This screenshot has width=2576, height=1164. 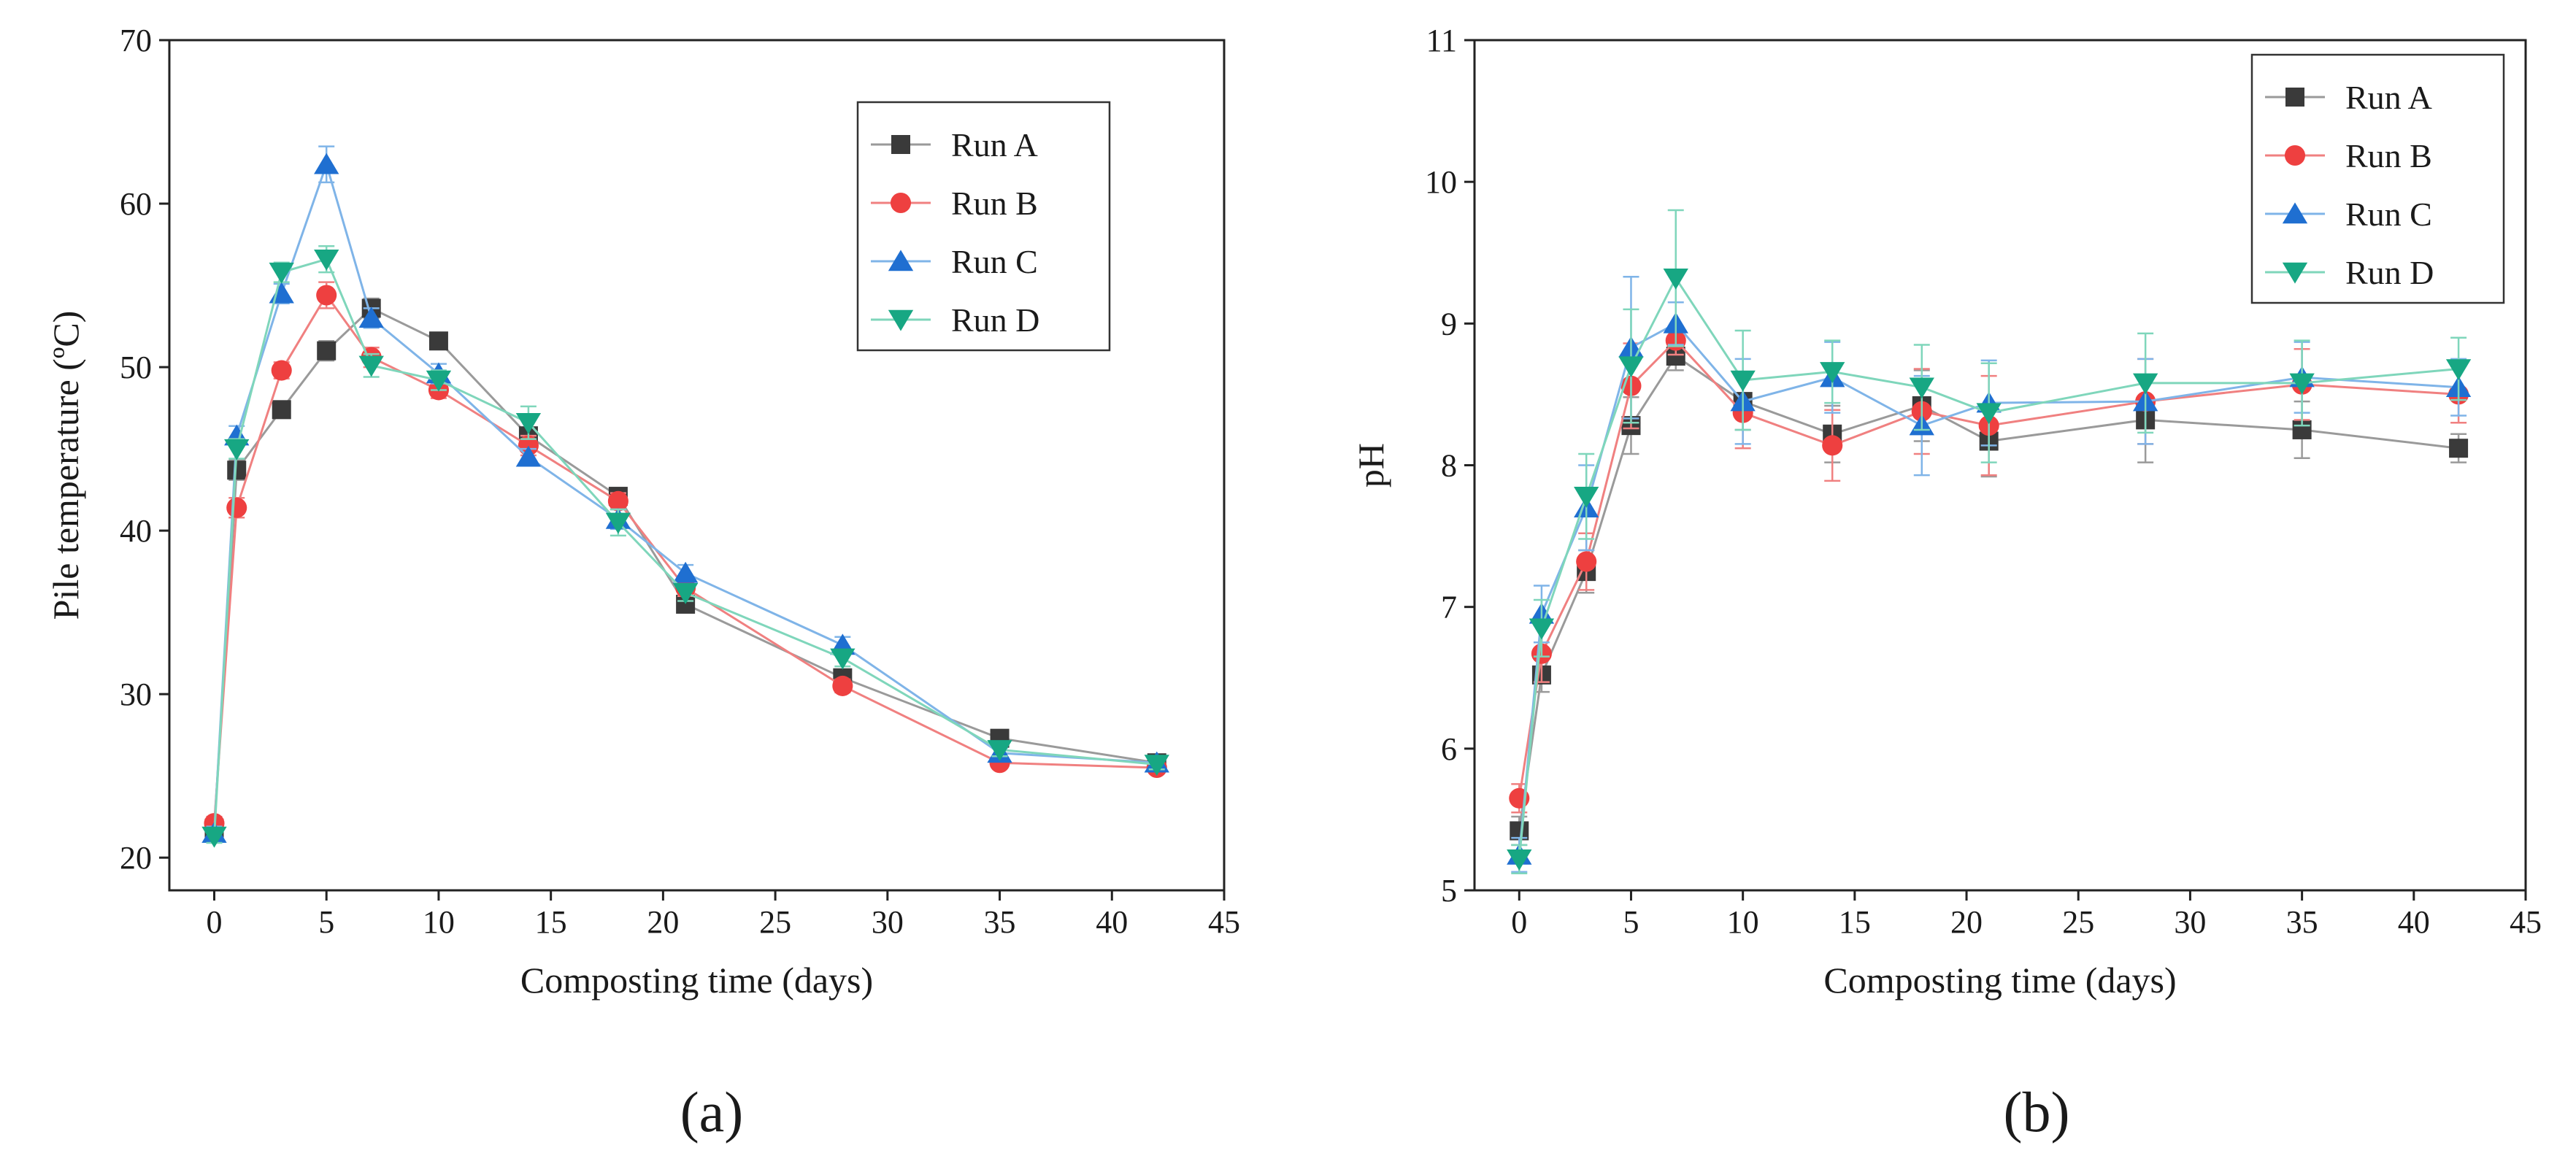 I want to click on chart-a-x-tick-label-25: 25, so click(x=775, y=922).